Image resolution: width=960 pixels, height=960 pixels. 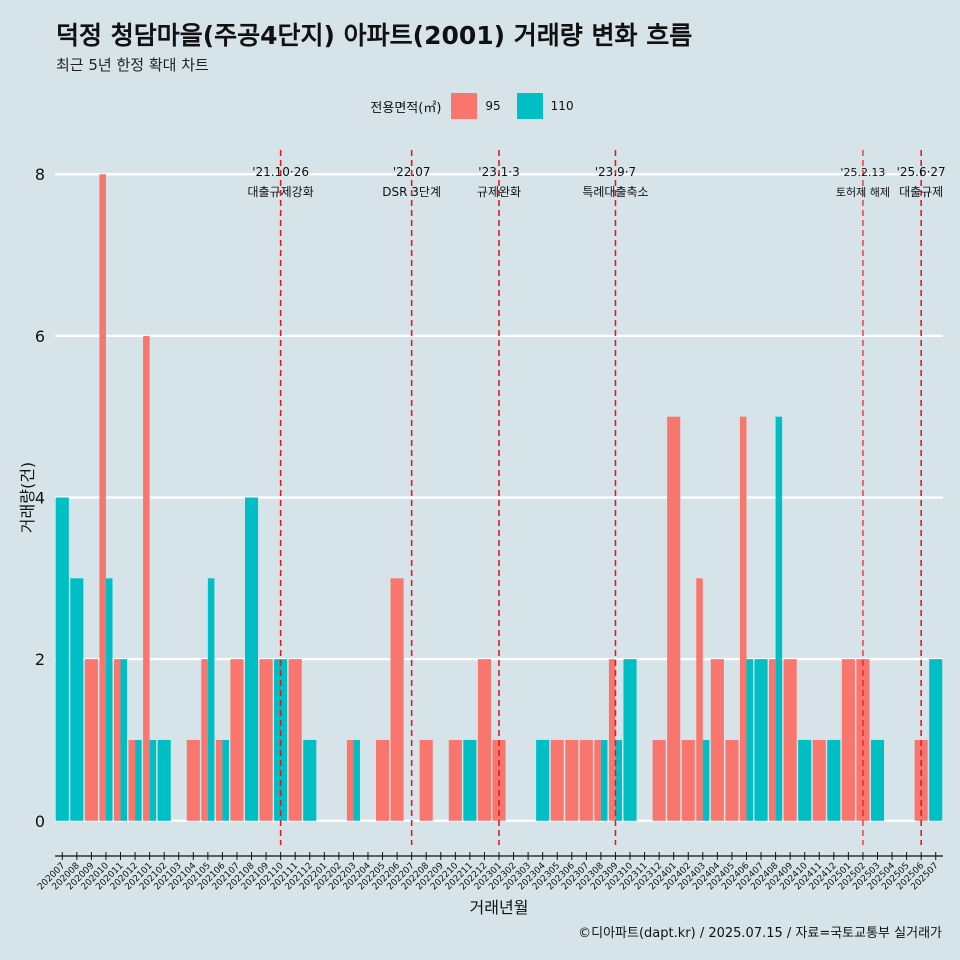 I want to click on annotation-label-202506: 대출규제, so click(x=921, y=192).